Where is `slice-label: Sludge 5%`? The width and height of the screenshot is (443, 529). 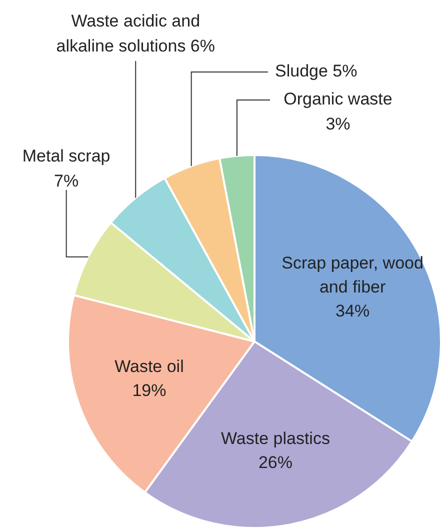 slice-label: Sludge 5% is located at coordinates (316, 71).